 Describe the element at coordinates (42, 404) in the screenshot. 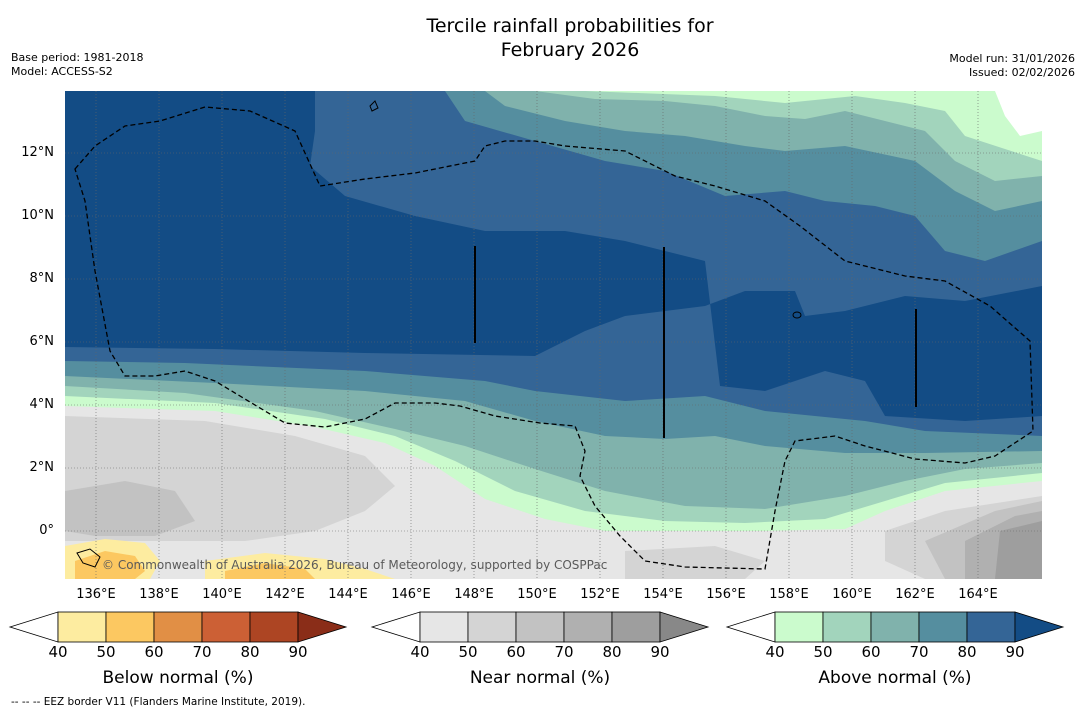

I see `lat-label: 4°N` at that location.